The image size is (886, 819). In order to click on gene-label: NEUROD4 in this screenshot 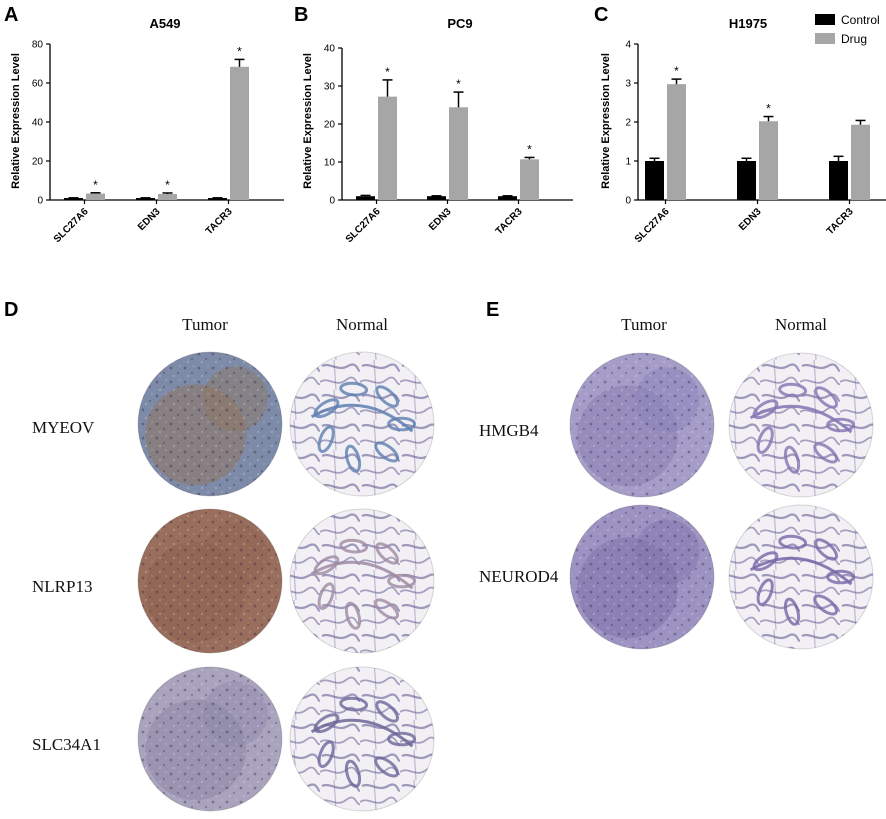, I will do `click(519, 576)`.